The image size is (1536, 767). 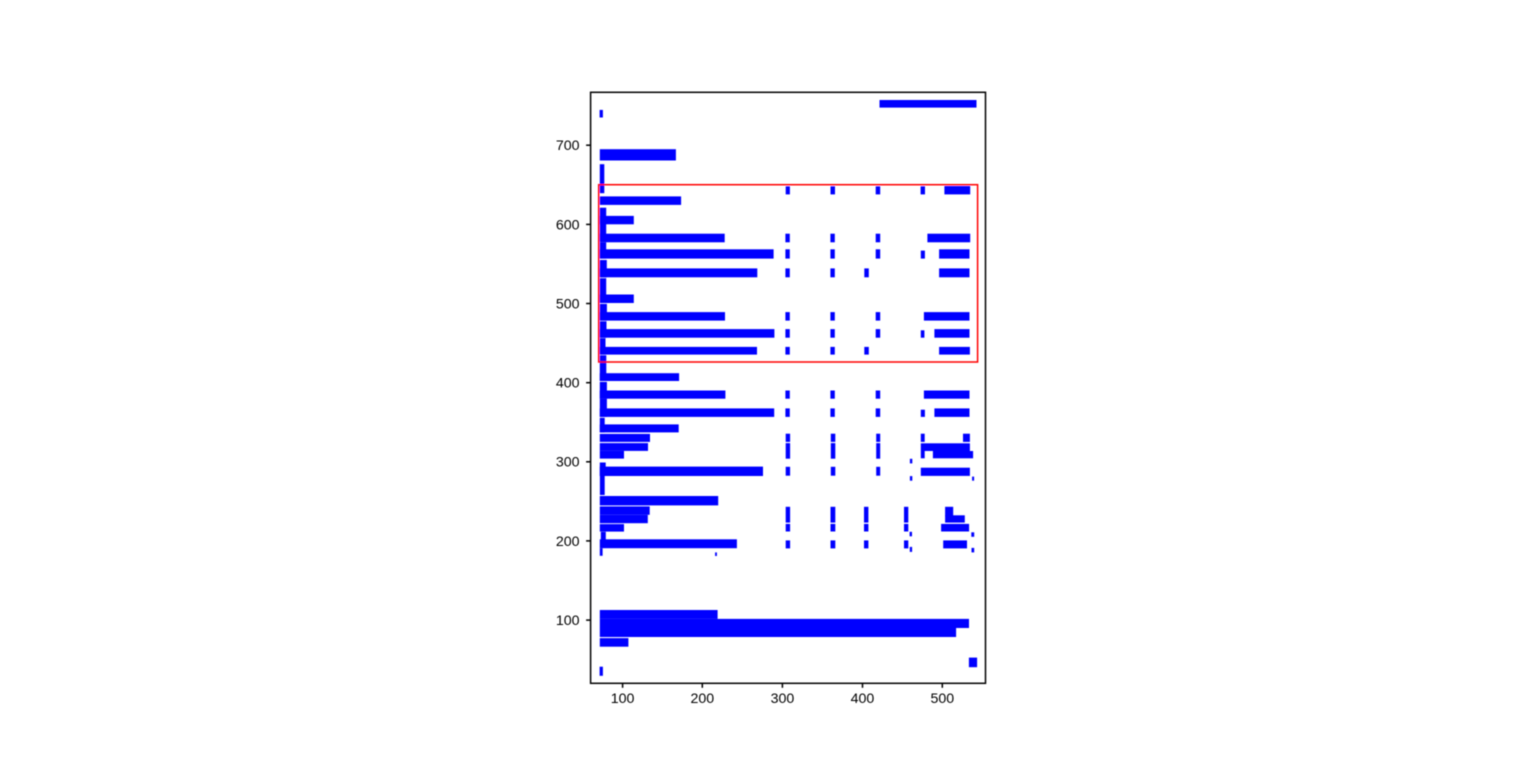 I want to click on svg-text: 700, so click(x=568, y=146).